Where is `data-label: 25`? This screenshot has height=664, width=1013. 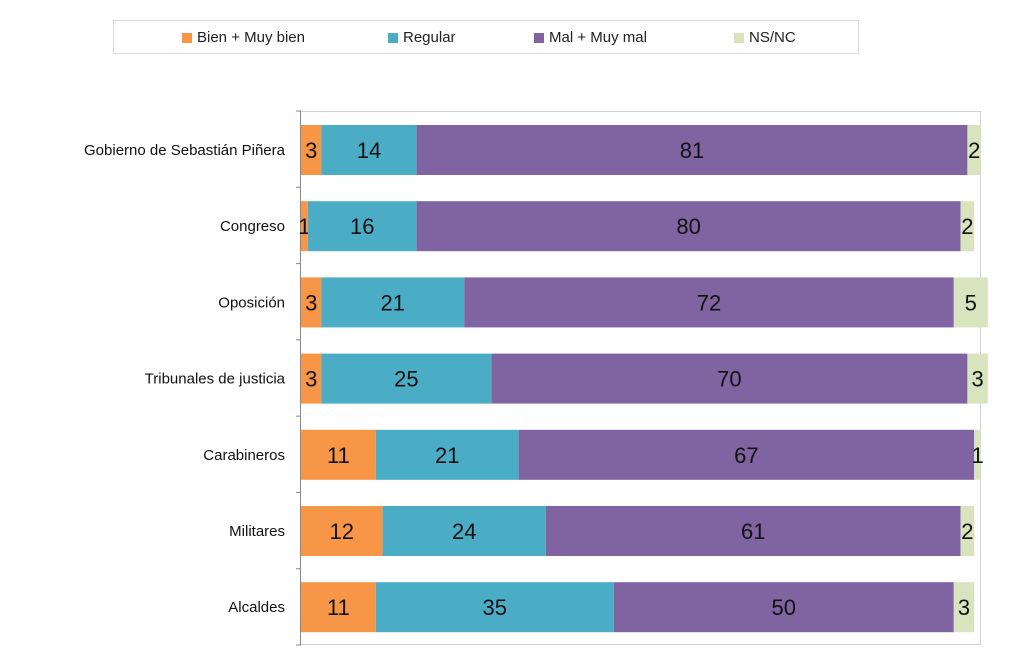
data-label: 25 is located at coordinates (406, 379).